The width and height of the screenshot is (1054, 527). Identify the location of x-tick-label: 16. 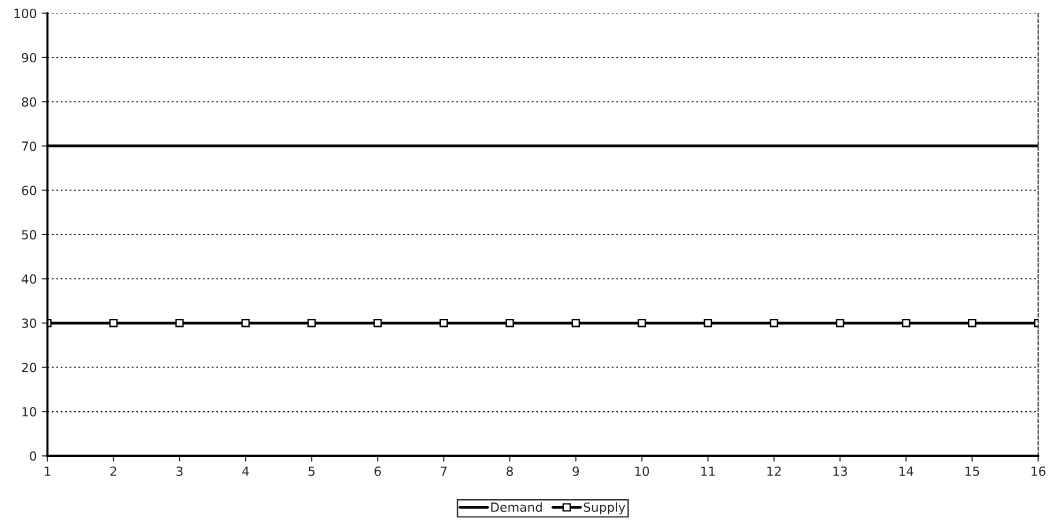
(1038, 471).